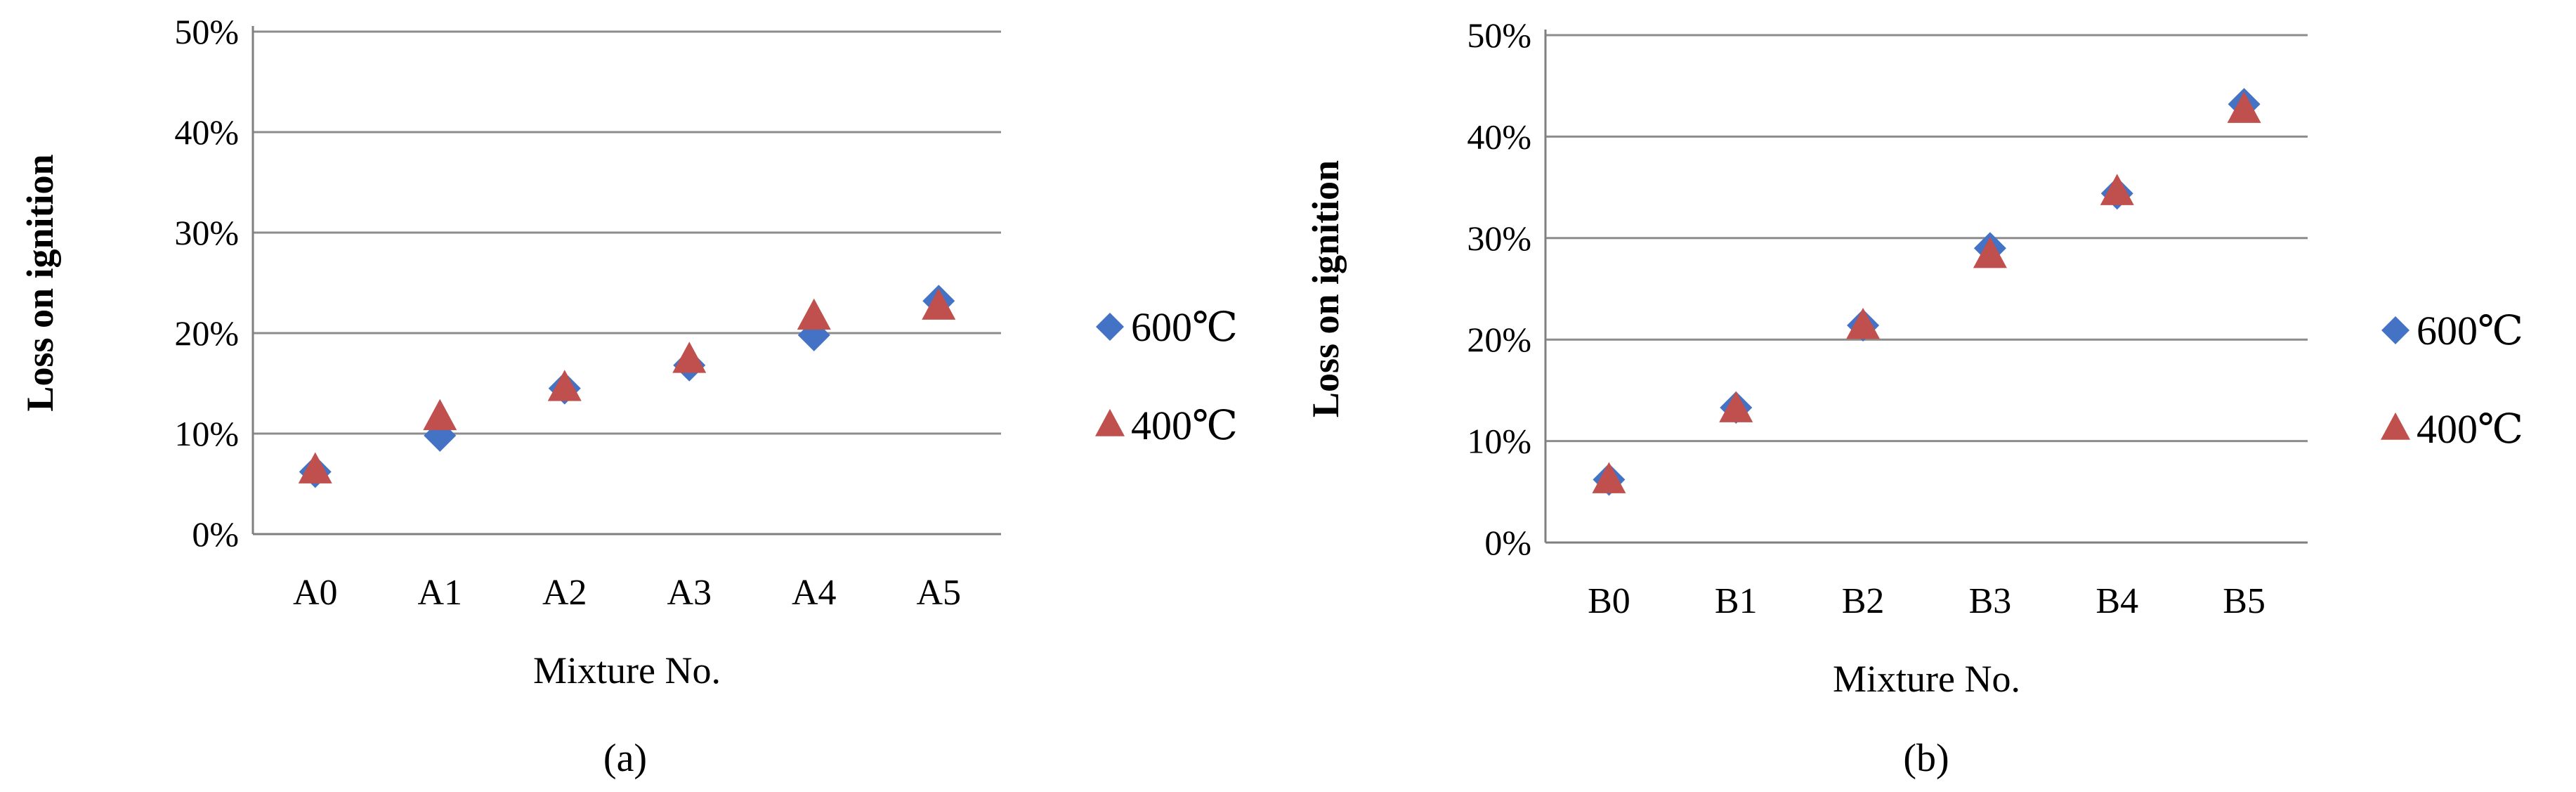 The width and height of the screenshot is (2576, 792). What do you see at coordinates (2244, 601) in the screenshot?
I see `x-tick-label: B5` at bounding box center [2244, 601].